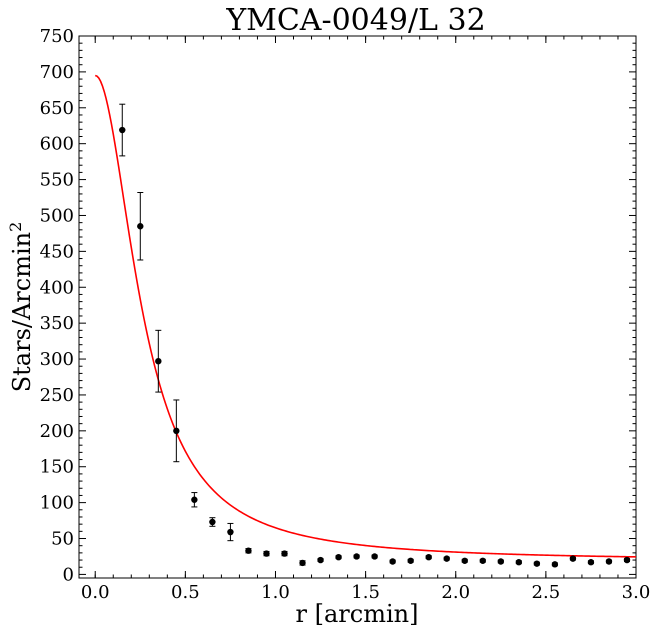  Describe the element at coordinates (455, 592) in the screenshot. I see `x-tick-label: 2.0` at that location.